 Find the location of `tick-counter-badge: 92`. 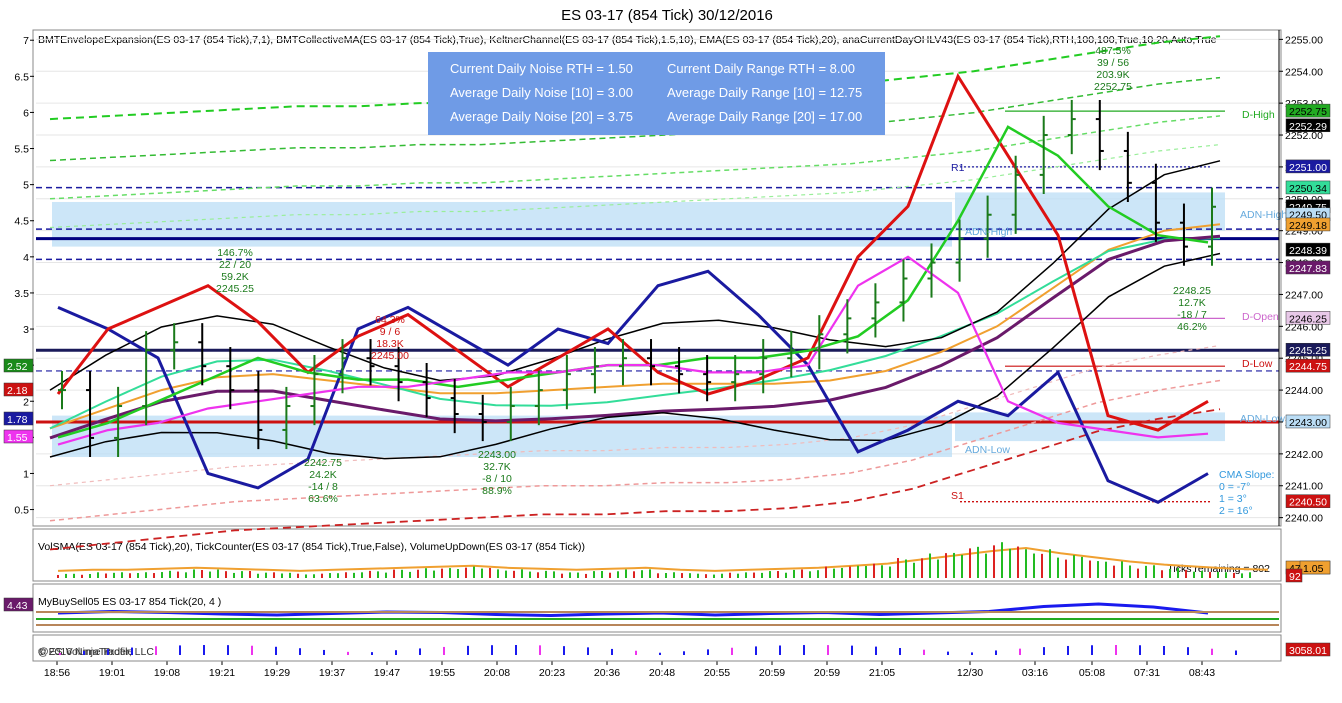

tick-counter-badge: 92 is located at coordinates (1295, 577).